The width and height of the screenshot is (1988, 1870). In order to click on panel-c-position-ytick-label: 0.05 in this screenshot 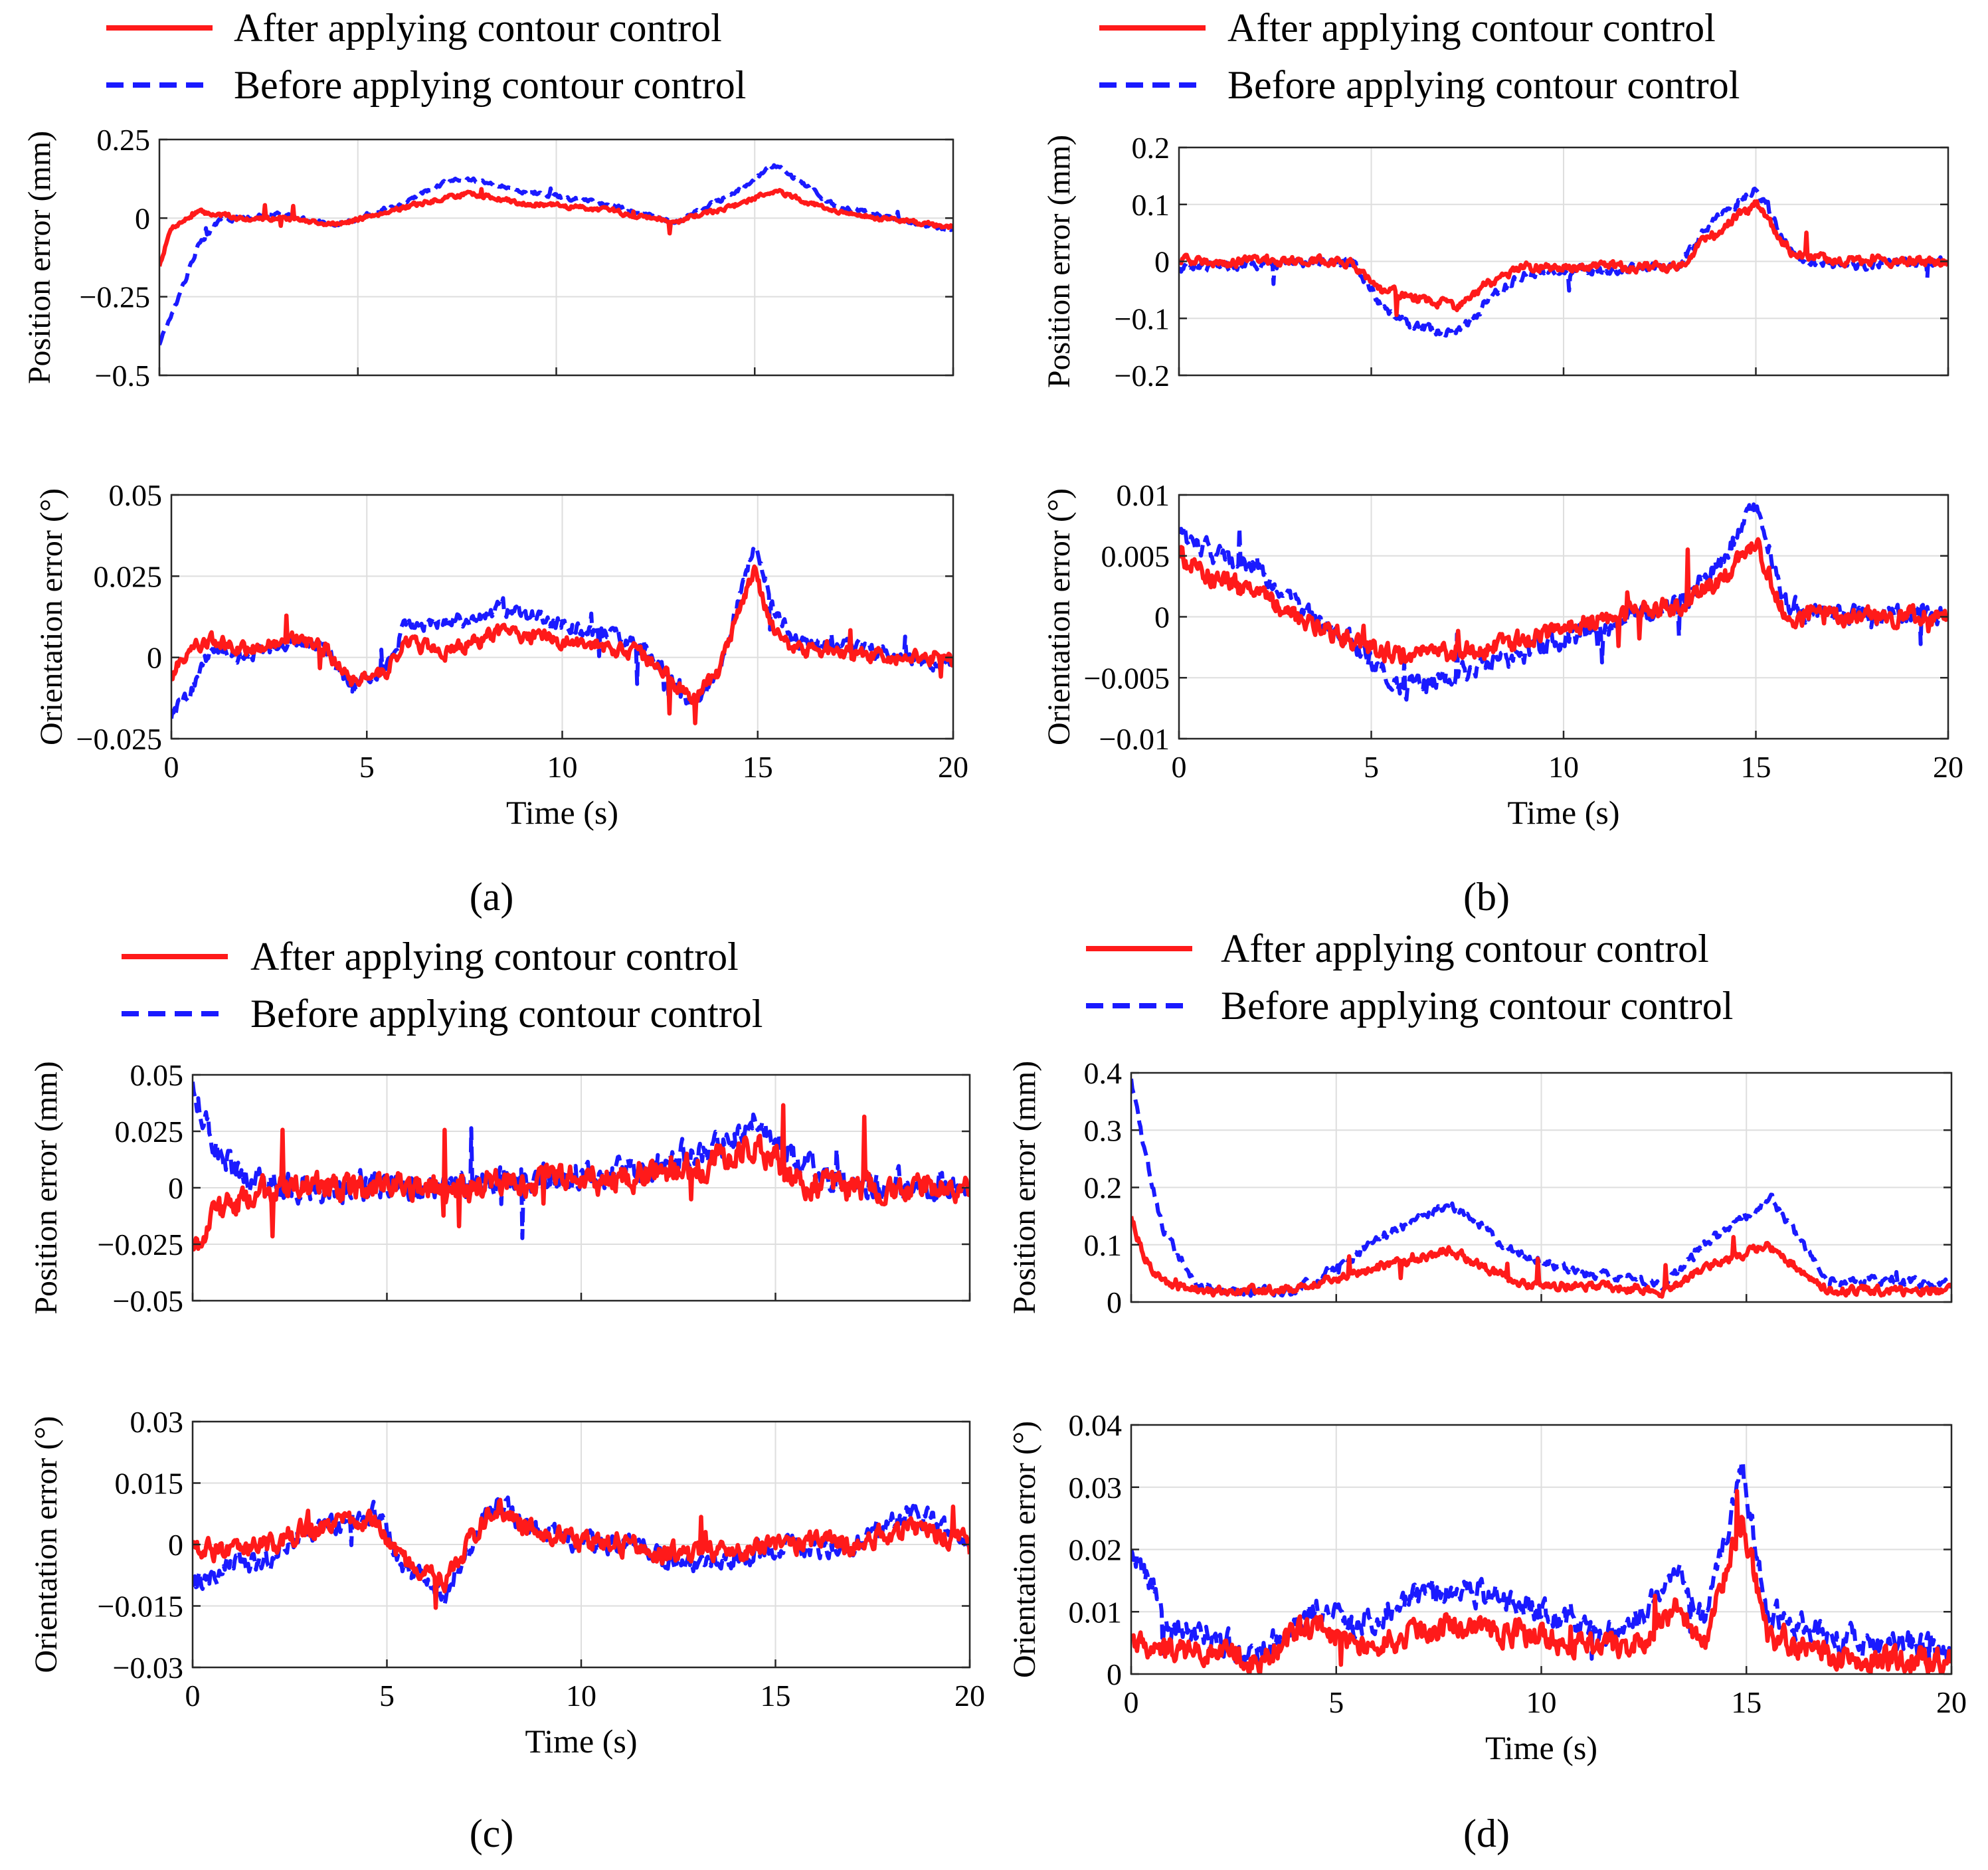, I will do `click(157, 1075)`.